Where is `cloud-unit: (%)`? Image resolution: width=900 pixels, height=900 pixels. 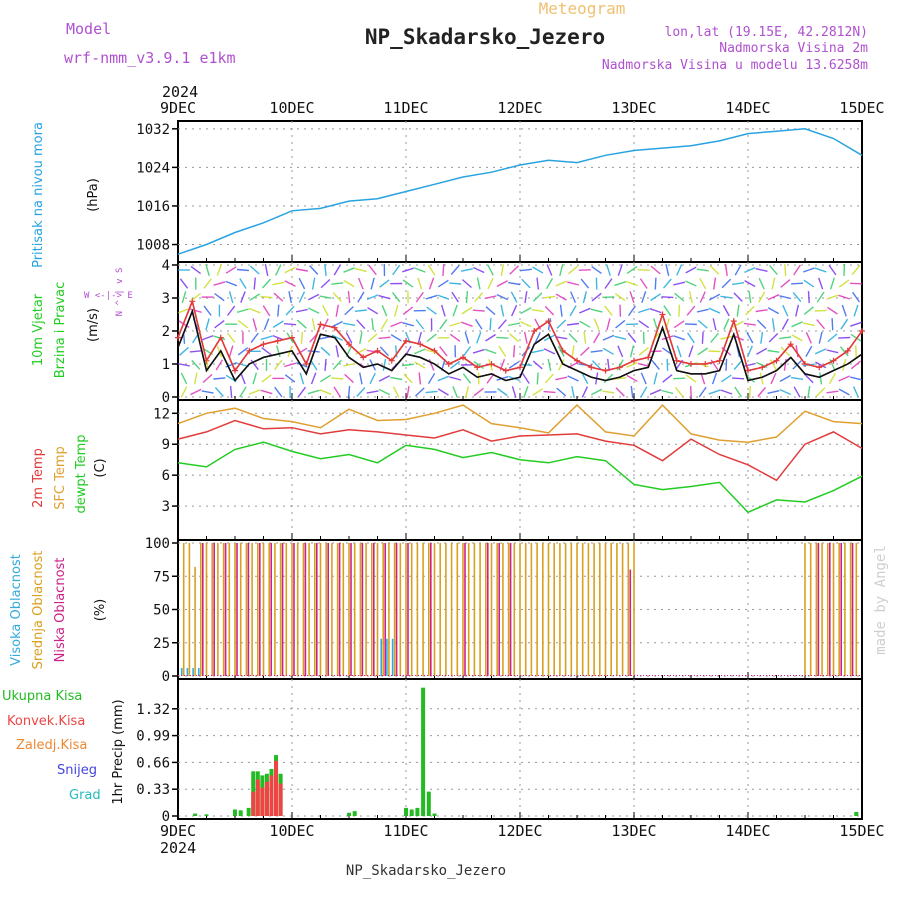 cloud-unit: (%) is located at coordinates (100, 610).